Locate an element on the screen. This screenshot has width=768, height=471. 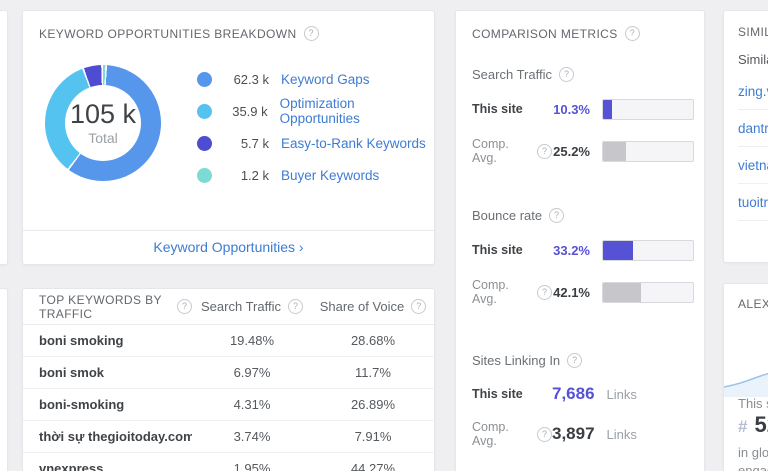
table-row: thời sự thegioitoday.com 3.74% 7.91% is located at coordinates (228, 437).